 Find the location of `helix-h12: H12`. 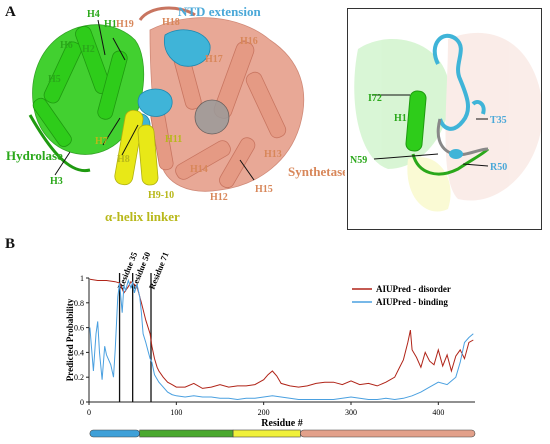

helix-h12: H12 is located at coordinates (219, 197).